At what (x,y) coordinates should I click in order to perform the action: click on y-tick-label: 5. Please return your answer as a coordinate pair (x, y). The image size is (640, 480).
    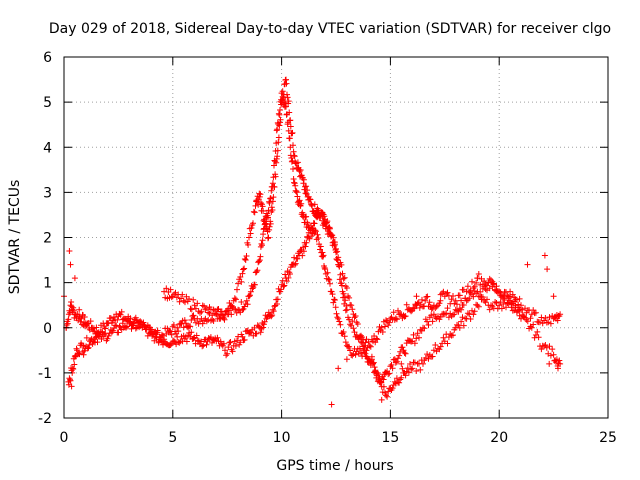
    Looking at the image, I should click on (47, 103).